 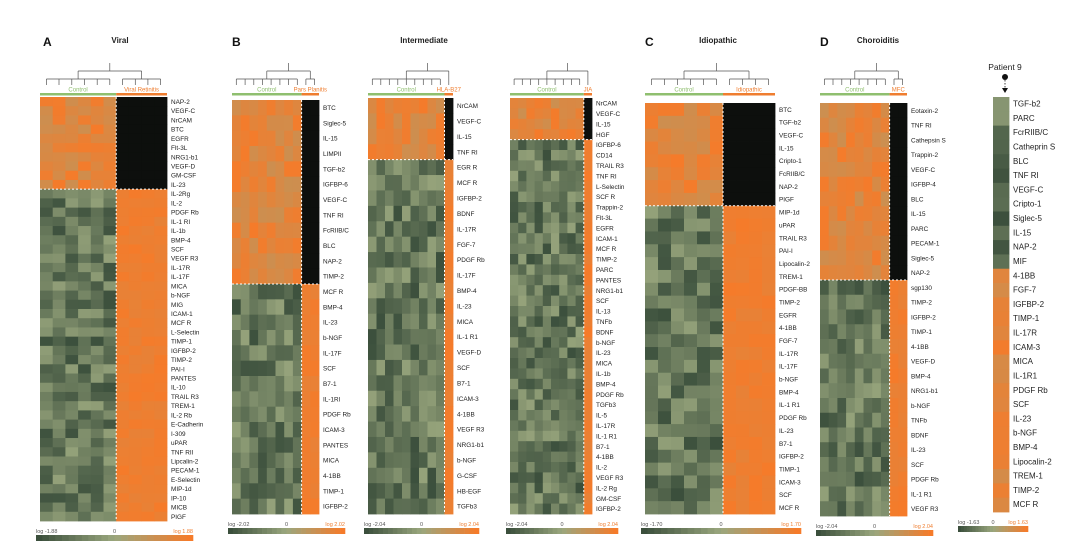 I want to click on row-label: ICAM-3, so click(x=334, y=430).